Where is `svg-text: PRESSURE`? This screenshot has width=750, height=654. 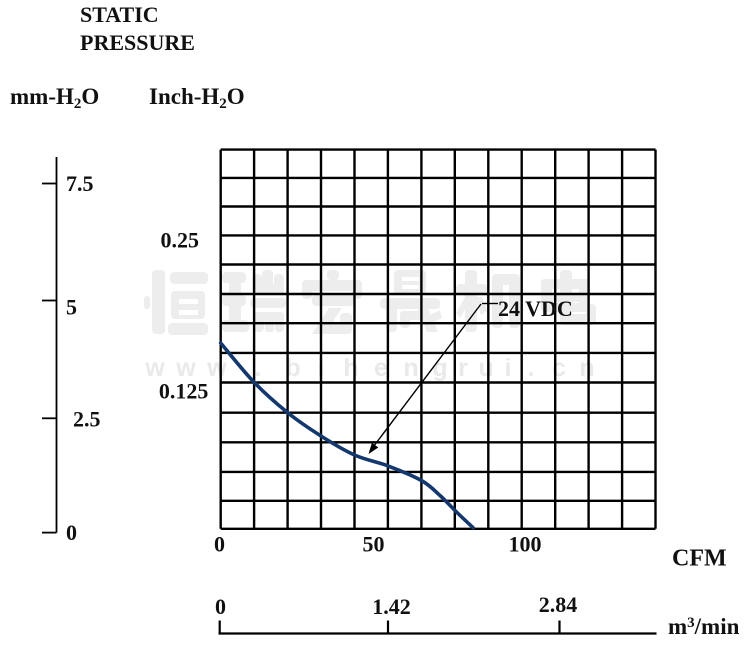
svg-text: PRESSURE is located at coordinates (137, 42).